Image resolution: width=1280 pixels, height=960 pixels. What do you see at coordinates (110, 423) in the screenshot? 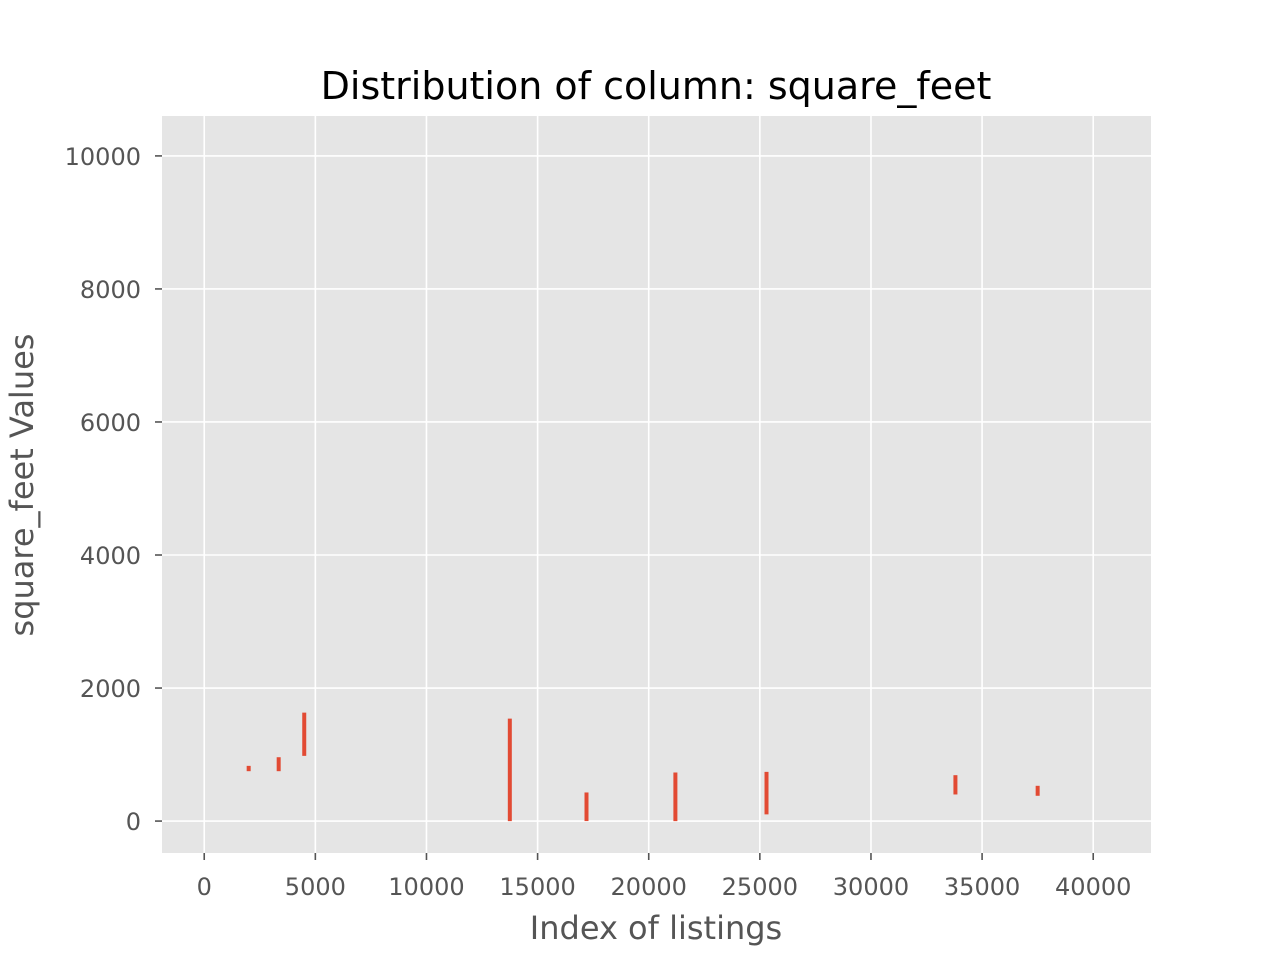
I see `y-tick-label: 6000` at bounding box center [110, 423].